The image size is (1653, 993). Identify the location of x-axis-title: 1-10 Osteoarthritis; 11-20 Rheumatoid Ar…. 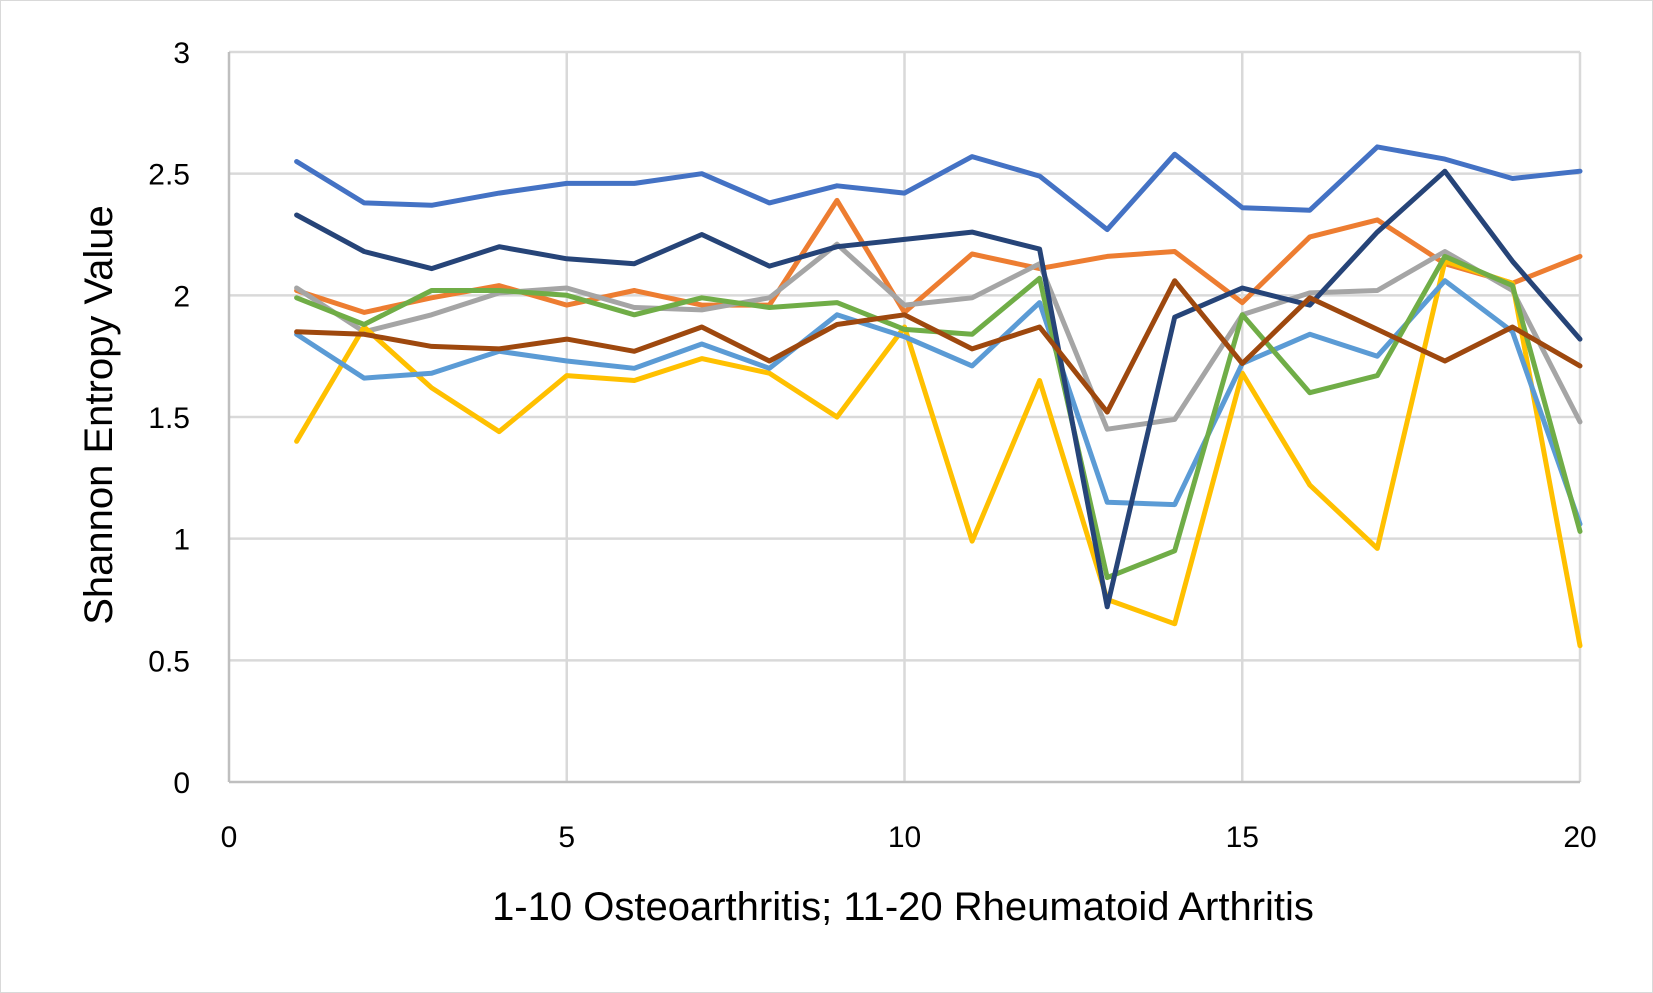
(903, 907).